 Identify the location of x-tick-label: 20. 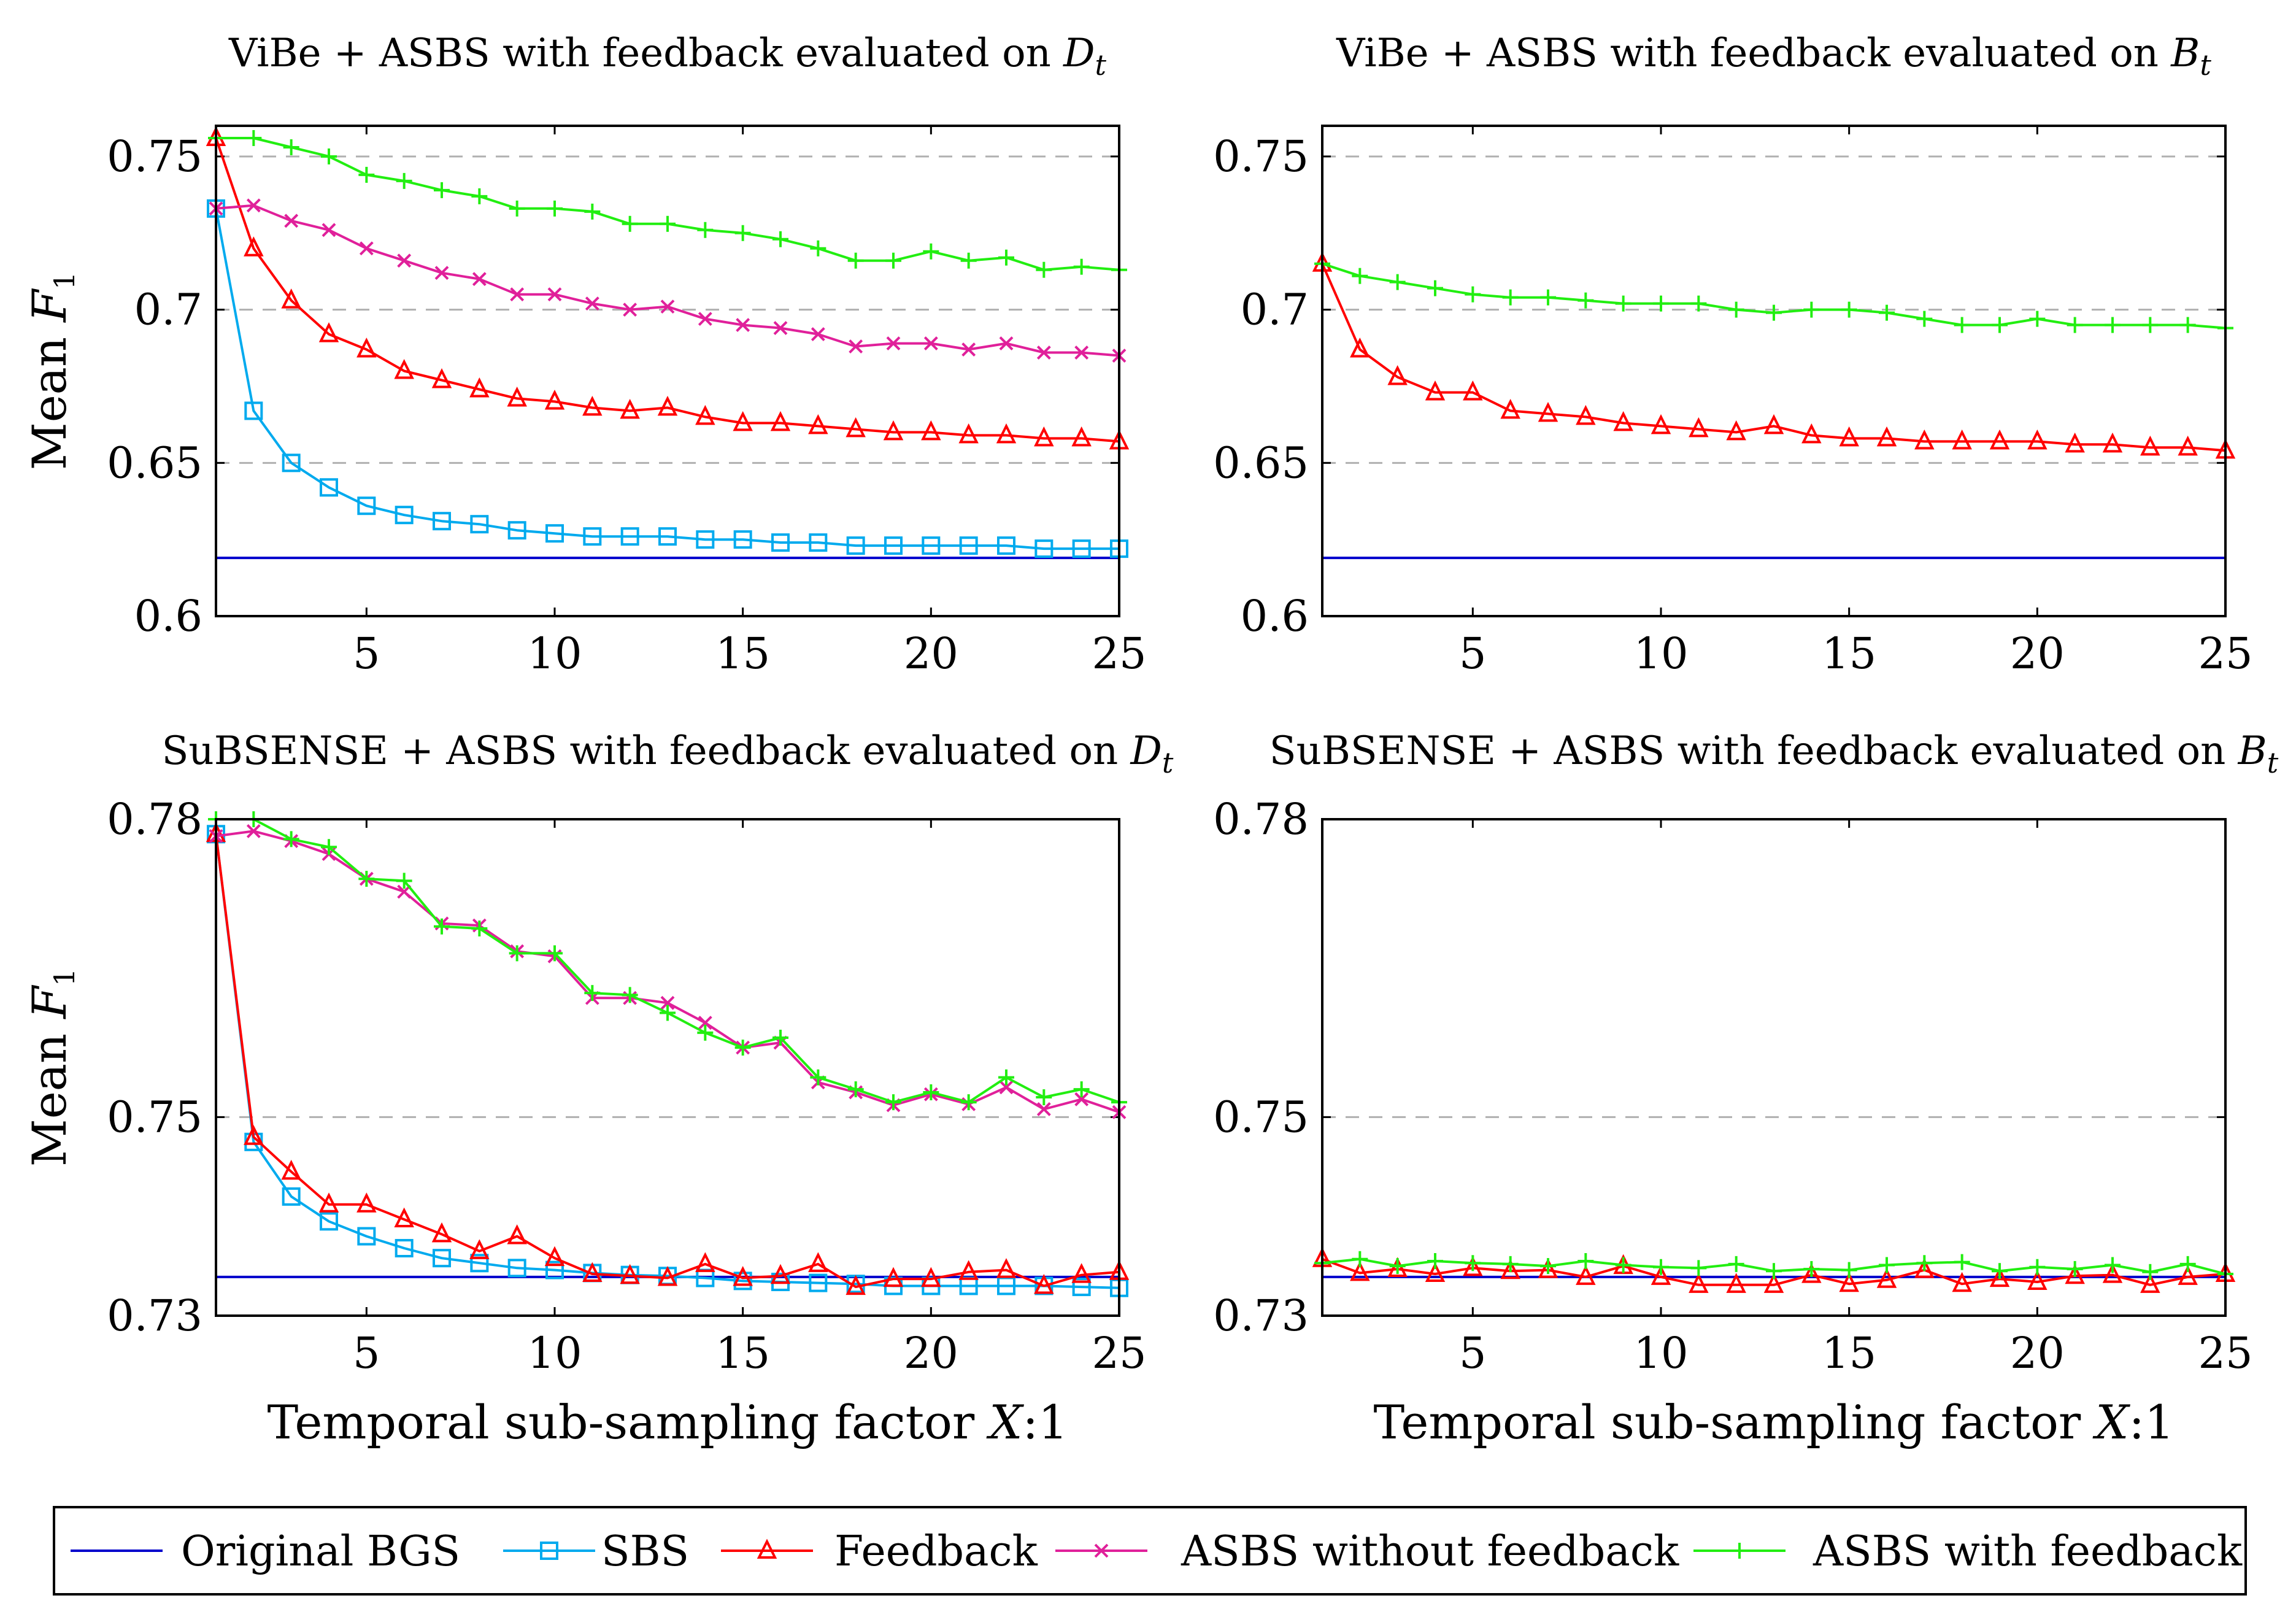
(2037, 653).